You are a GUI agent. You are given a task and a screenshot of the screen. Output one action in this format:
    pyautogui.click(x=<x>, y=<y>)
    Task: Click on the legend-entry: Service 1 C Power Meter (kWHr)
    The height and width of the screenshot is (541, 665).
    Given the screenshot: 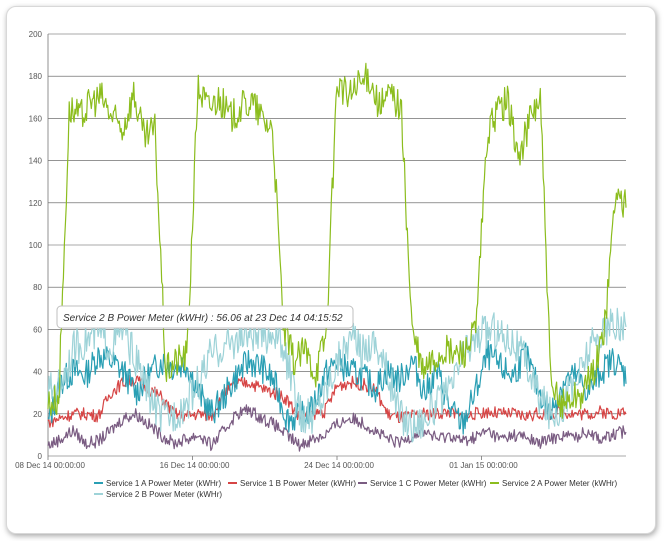 What is the action you would take?
    pyautogui.click(x=428, y=483)
    